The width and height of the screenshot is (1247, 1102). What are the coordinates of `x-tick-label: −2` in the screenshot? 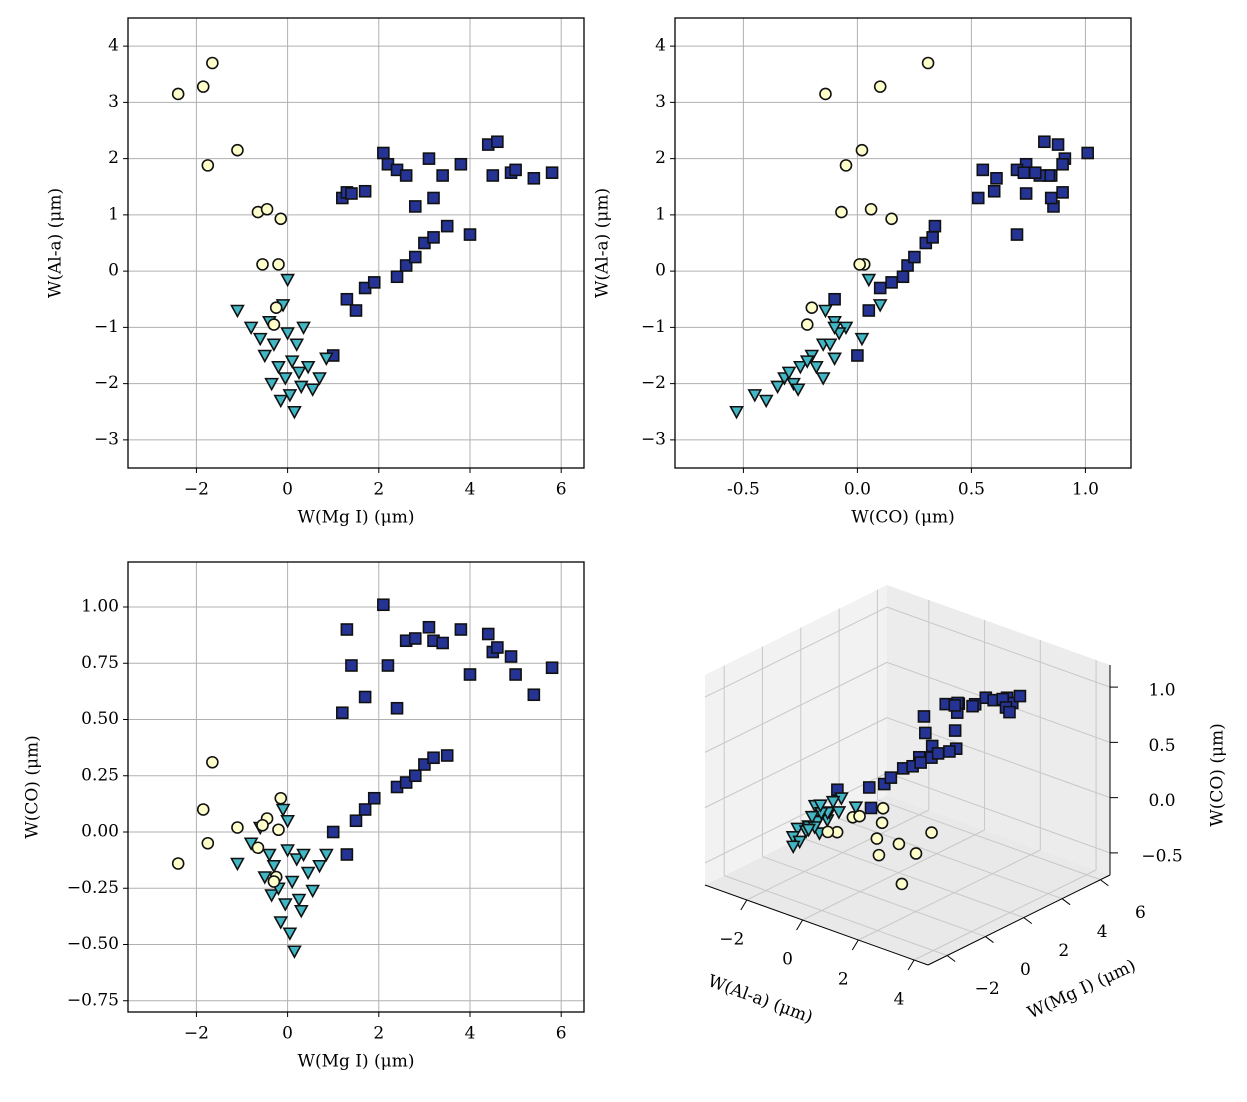 It's located at (196, 1034).